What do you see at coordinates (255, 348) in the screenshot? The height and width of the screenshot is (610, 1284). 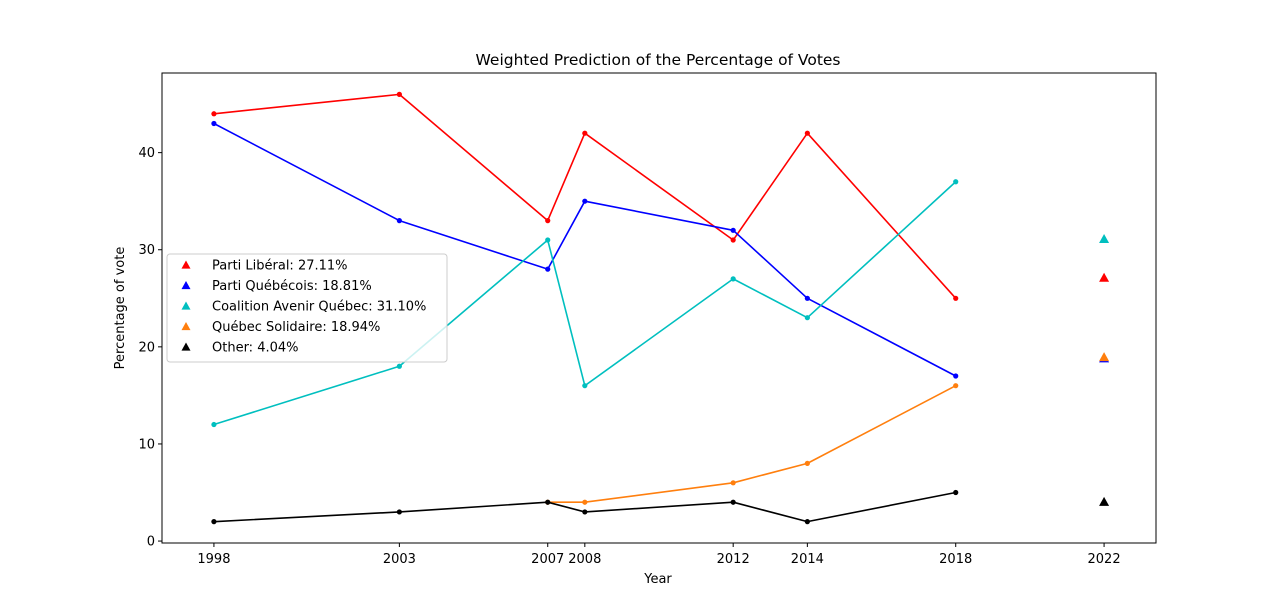 I see `legend-entry-label: Other: 4.04%` at bounding box center [255, 348].